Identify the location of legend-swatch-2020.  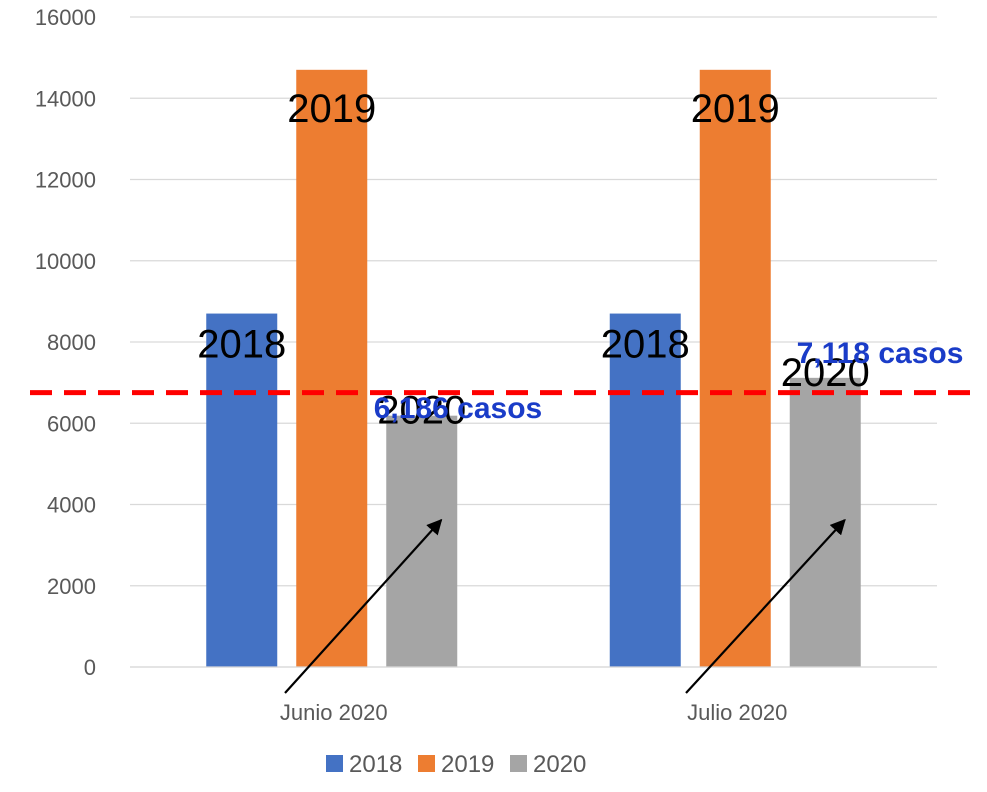
(518, 763).